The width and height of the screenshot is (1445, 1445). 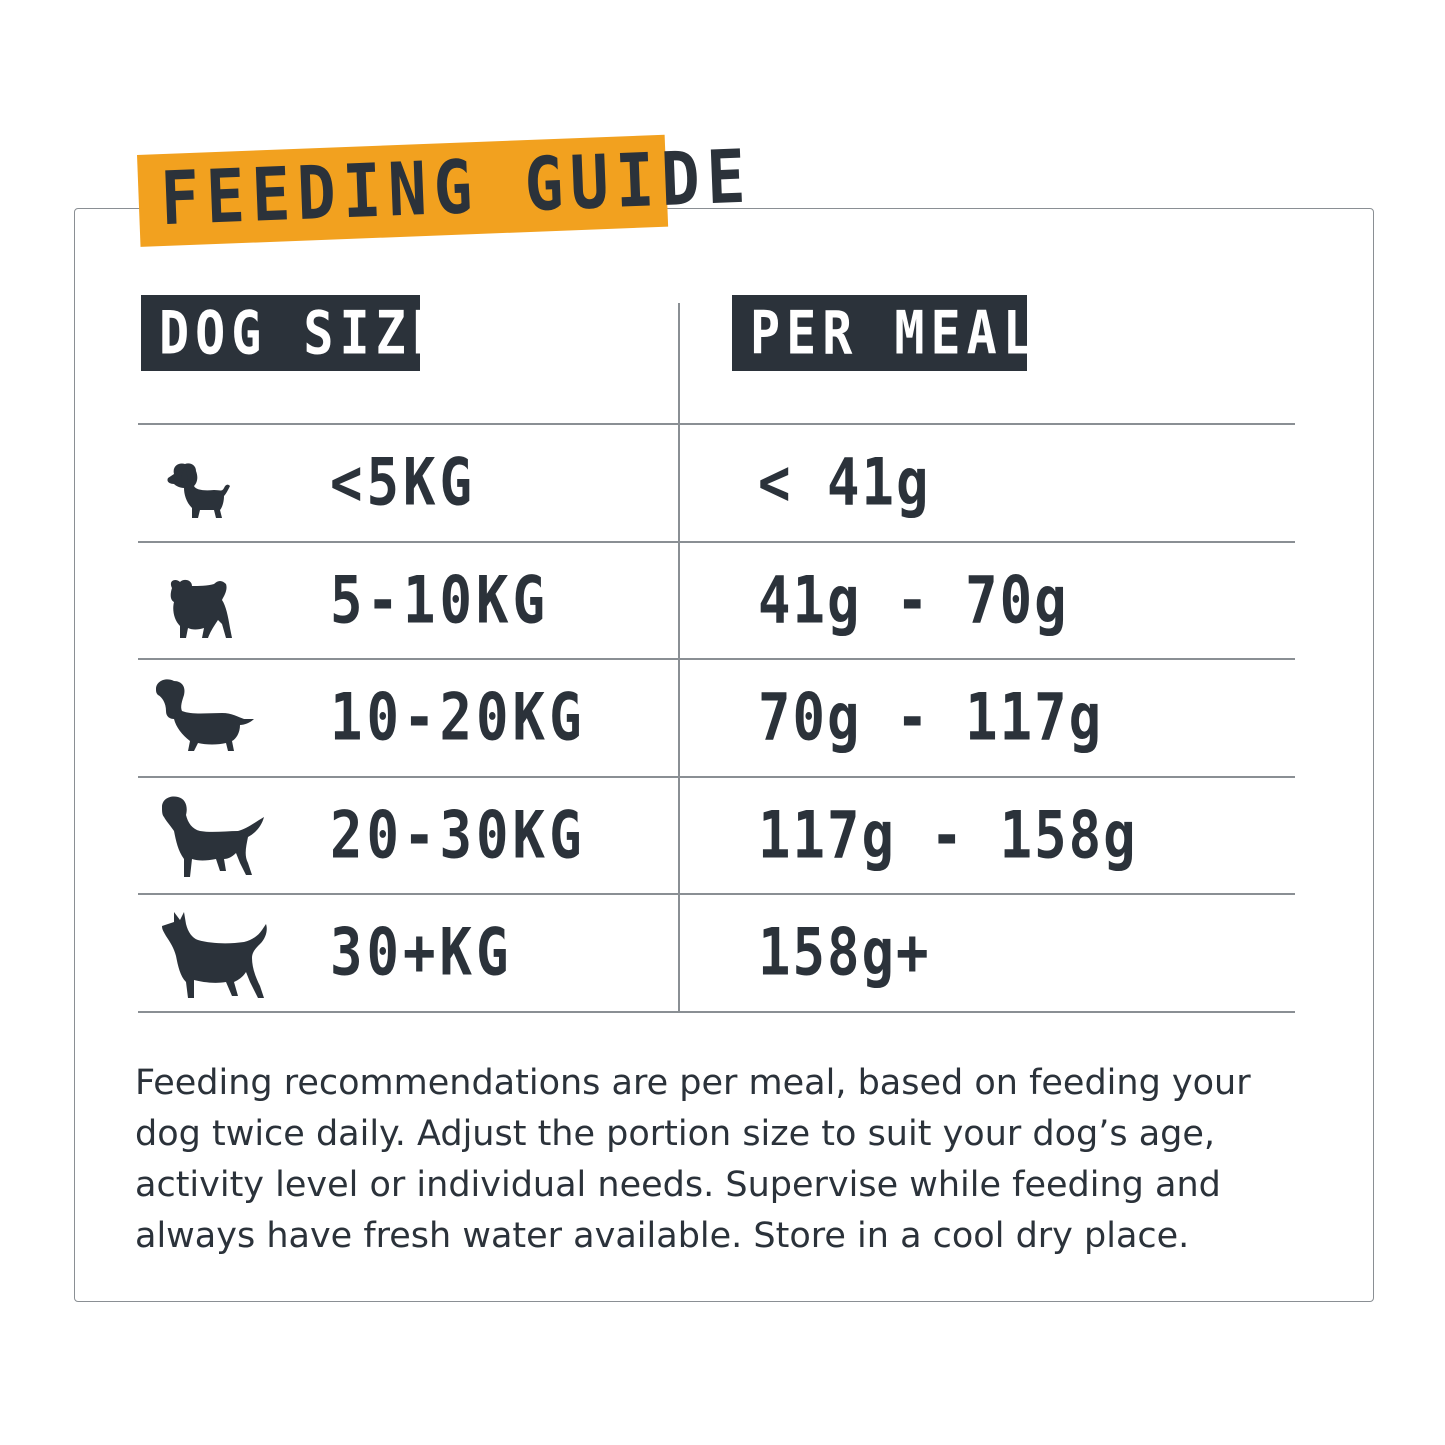 I want to click on table-row: 30+KG 158g+, so click(x=716, y=952).